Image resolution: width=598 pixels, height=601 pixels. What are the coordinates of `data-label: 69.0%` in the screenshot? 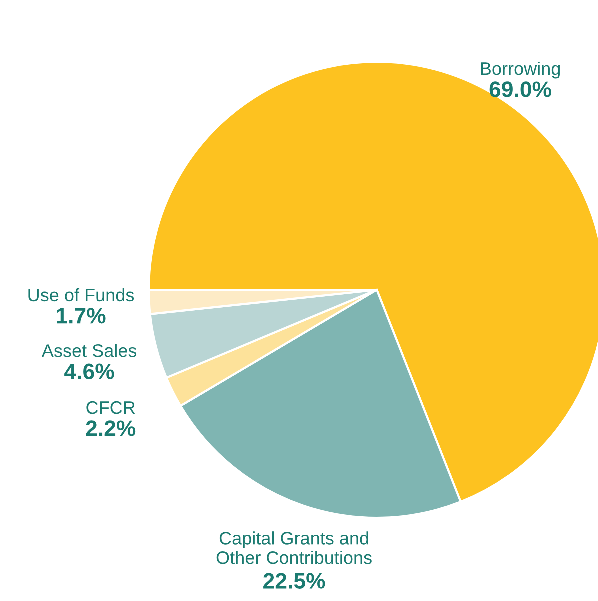 It's located at (521, 90).